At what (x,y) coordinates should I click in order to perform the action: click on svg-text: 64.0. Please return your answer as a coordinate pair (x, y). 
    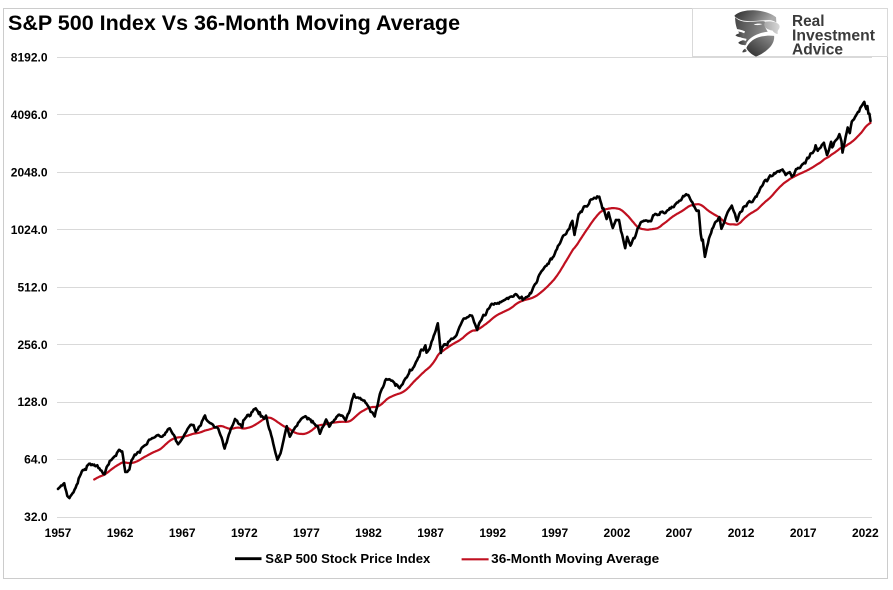
    Looking at the image, I should click on (36, 460).